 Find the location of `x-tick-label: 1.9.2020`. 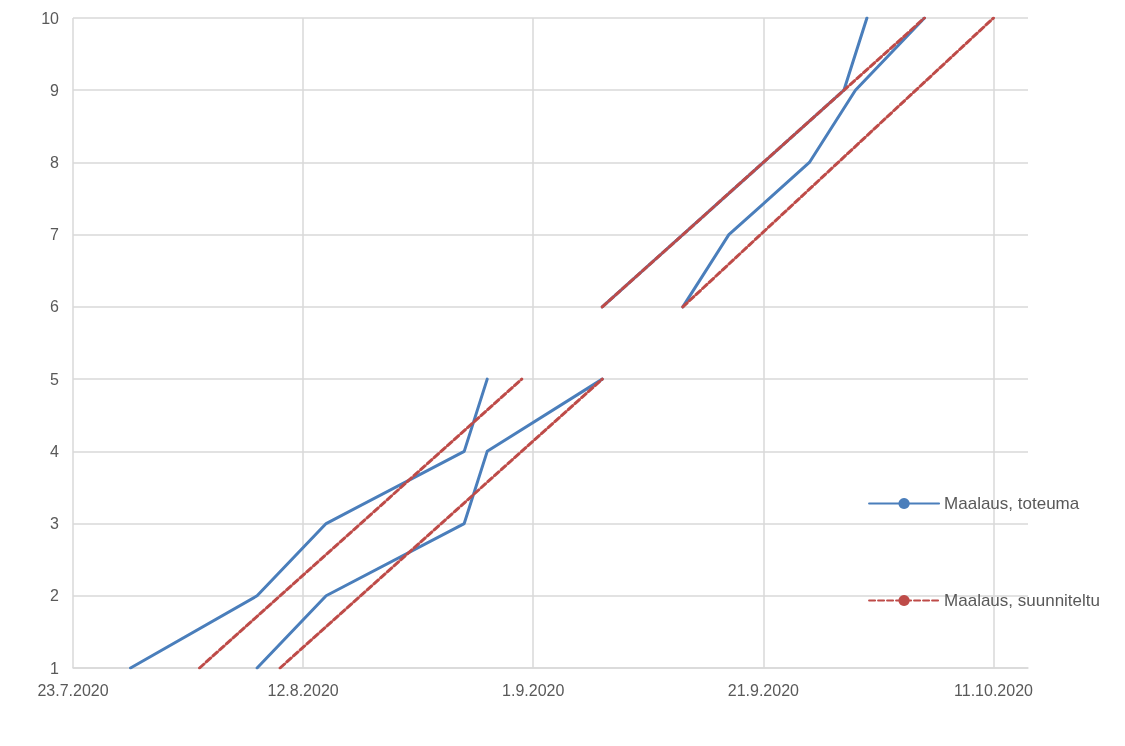

x-tick-label: 1.9.2020 is located at coordinates (533, 690).